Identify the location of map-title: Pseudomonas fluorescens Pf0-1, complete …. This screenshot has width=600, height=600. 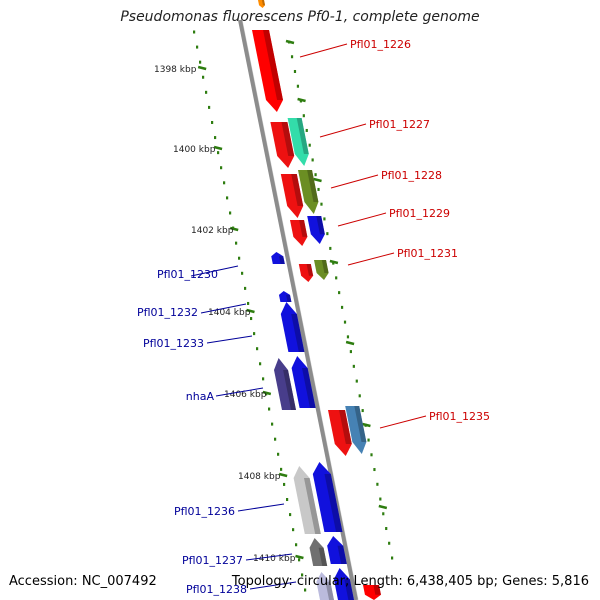
(300, 17).